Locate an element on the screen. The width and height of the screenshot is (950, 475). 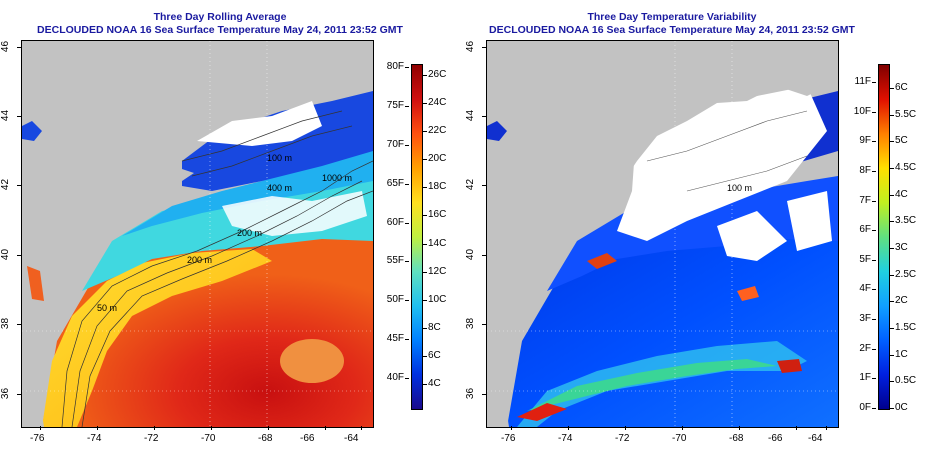
x-tick-label: -76 is located at coordinates (37, 438).